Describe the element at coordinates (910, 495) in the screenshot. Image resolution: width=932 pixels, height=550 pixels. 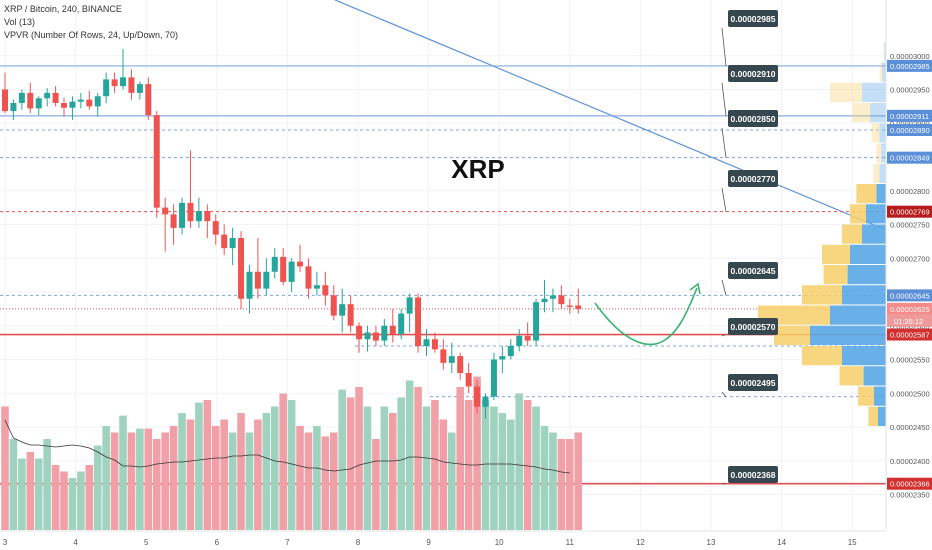
I see `price-tick-label: 0.00002350` at that location.